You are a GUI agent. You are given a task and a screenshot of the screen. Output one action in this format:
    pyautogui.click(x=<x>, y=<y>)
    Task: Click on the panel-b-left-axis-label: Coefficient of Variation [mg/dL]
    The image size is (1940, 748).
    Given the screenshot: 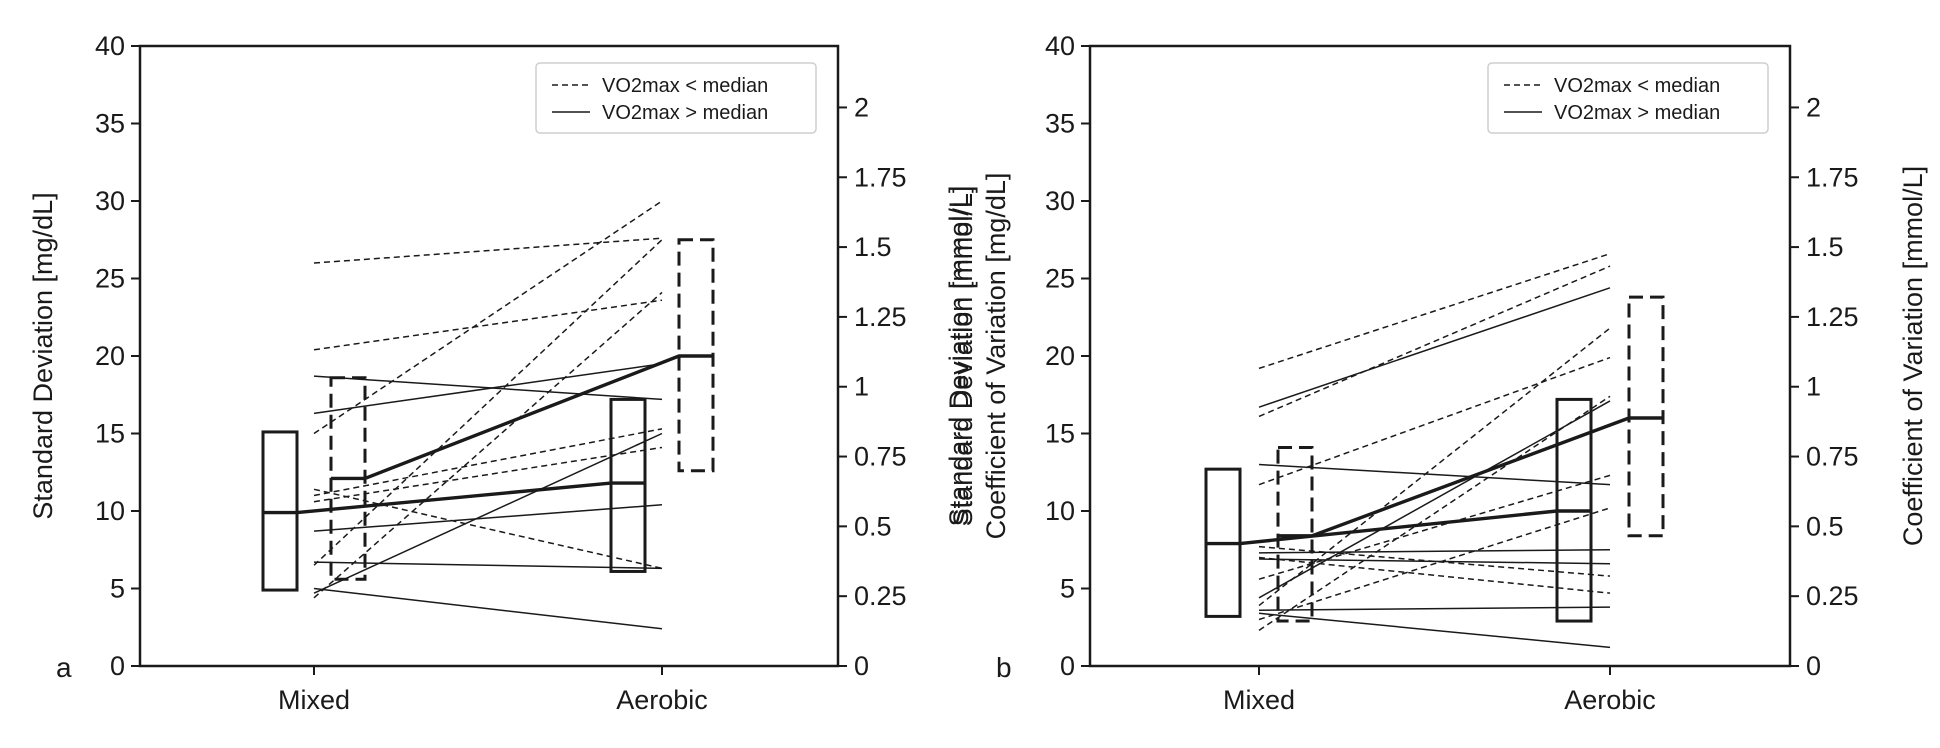 What is the action you would take?
    pyautogui.click(x=996, y=356)
    